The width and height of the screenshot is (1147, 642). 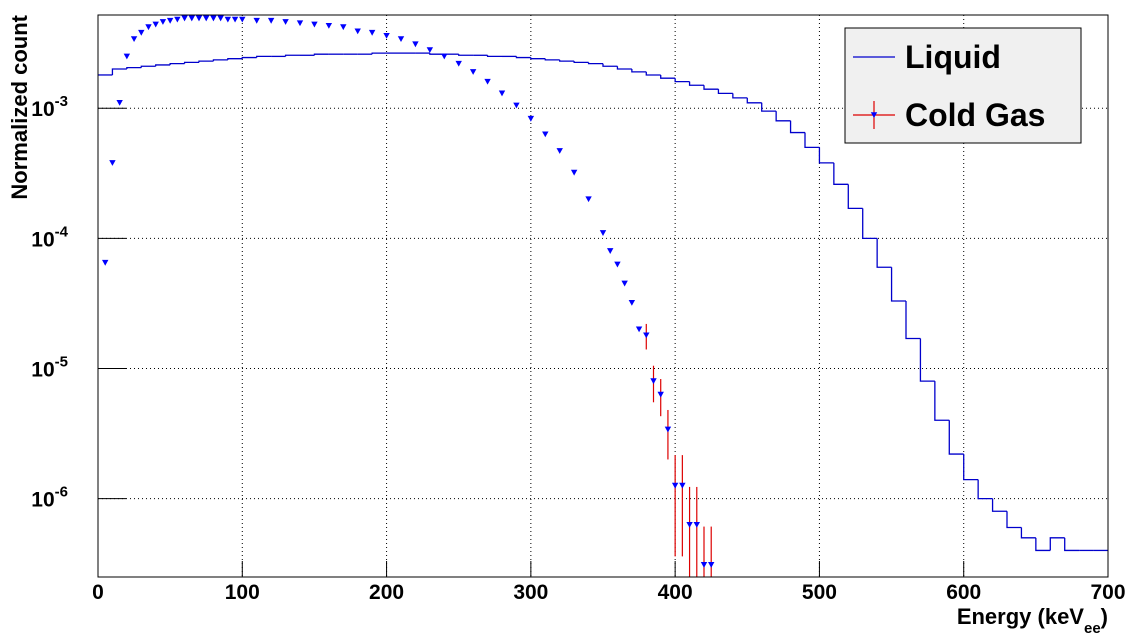 What do you see at coordinates (953, 57) in the screenshot?
I see `legend-label: Liquid` at bounding box center [953, 57].